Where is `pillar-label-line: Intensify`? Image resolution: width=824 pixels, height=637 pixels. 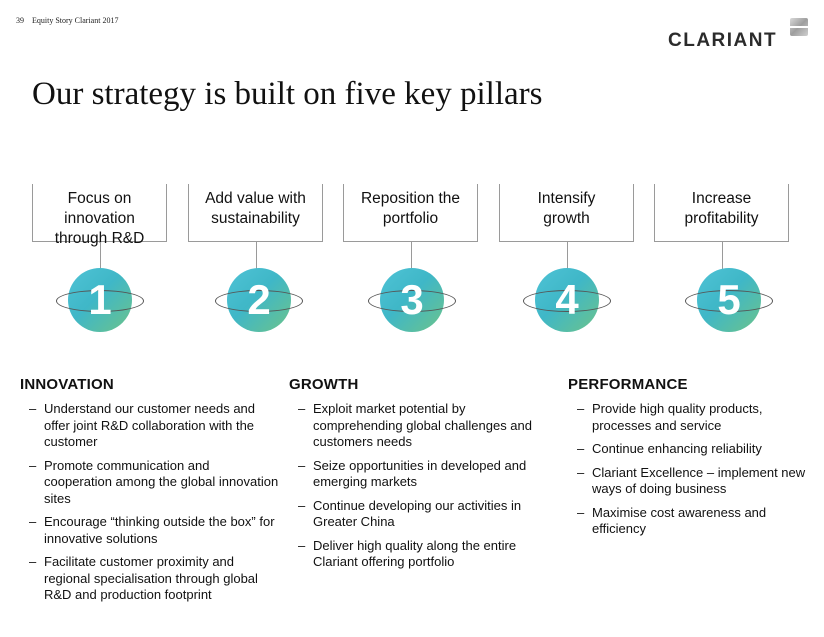 pillar-label-line: Intensify is located at coordinates (566, 198).